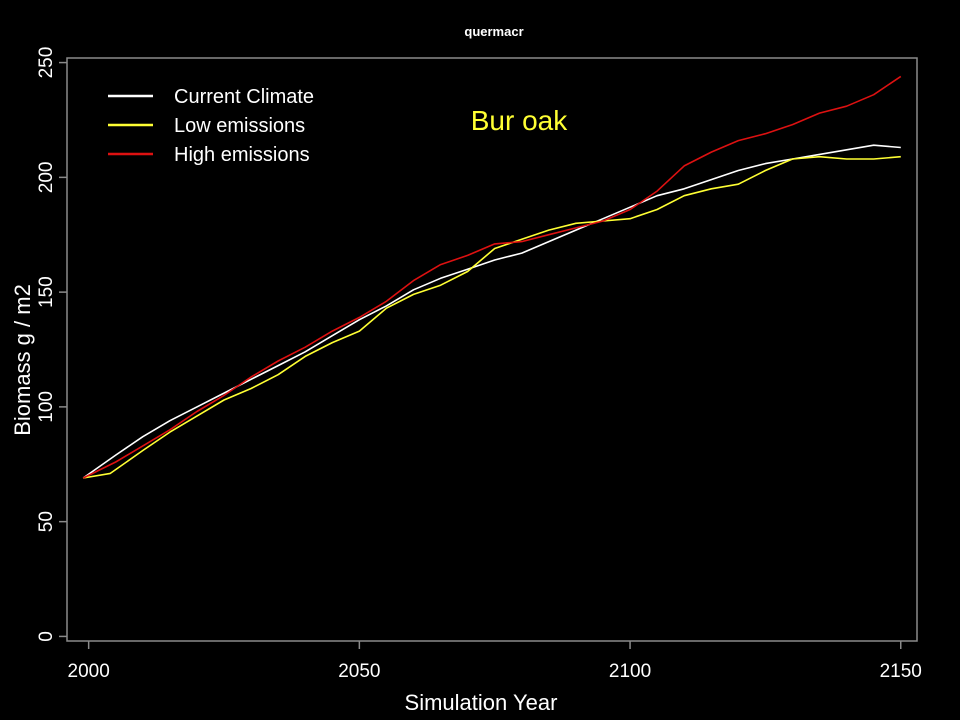  Describe the element at coordinates (46, 636) in the screenshot. I see `y-tick-label: 0` at that location.